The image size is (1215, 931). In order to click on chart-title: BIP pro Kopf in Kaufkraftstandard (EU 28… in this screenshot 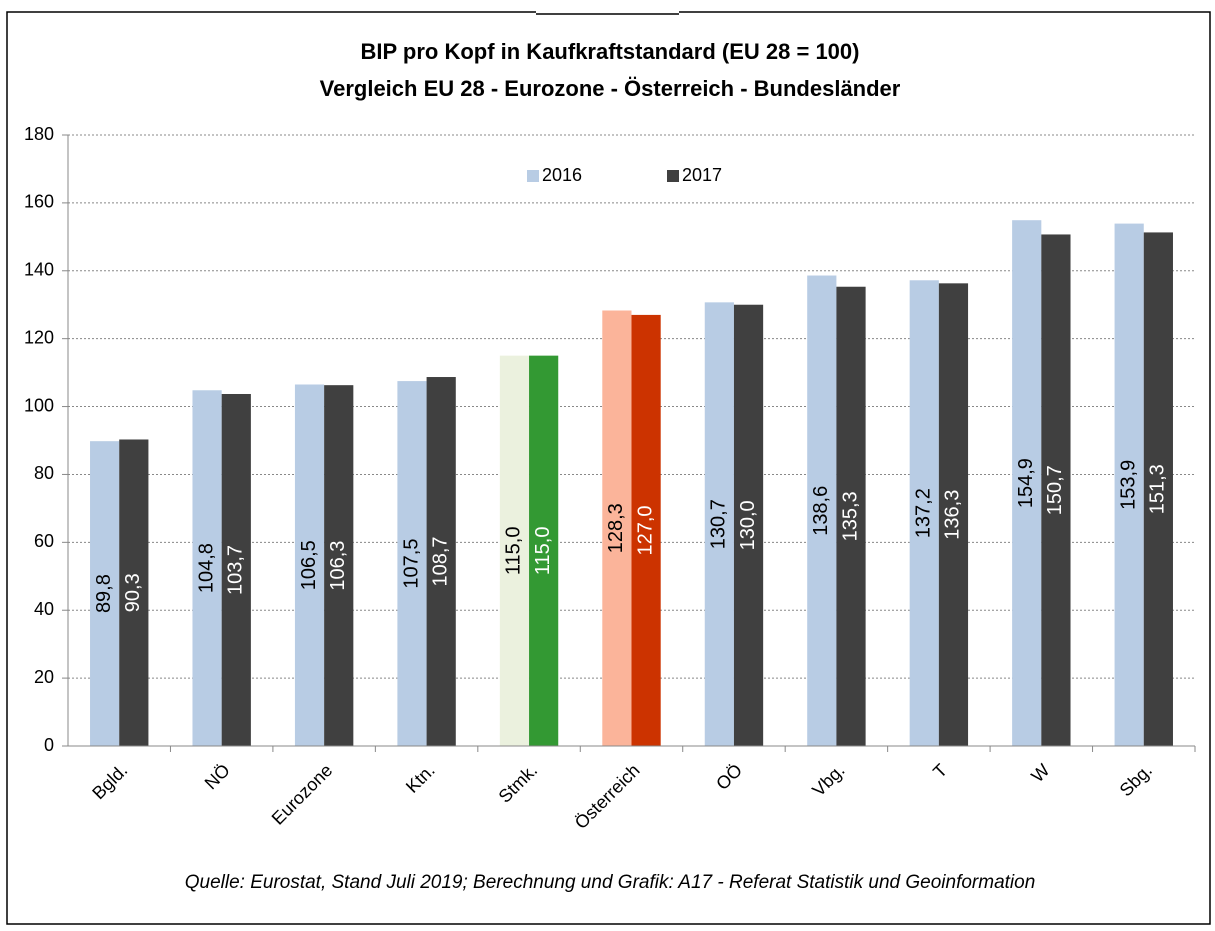, I will do `click(610, 51)`.